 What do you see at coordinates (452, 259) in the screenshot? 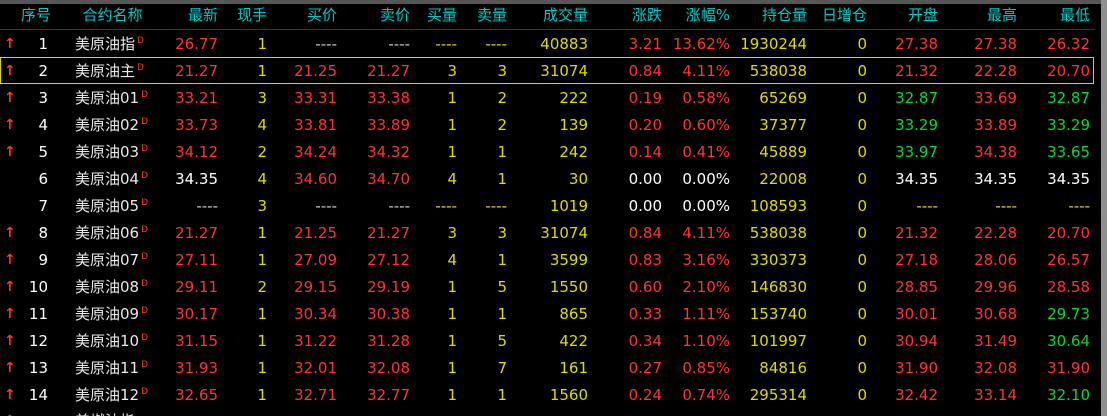
I see `cell-bid_vol: 4` at bounding box center [452, 259].